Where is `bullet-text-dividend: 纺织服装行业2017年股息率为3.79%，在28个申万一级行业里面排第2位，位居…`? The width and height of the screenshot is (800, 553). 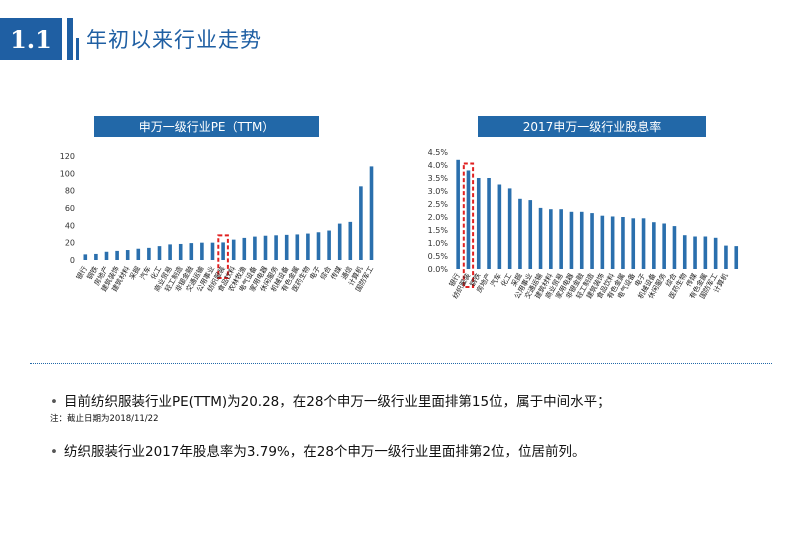
bullet-text-dividend: 纺织服装行业2017年股息率为3.79%，在28个申万一级行业里面排第2位，位居… is located at coordinates (325, 452).